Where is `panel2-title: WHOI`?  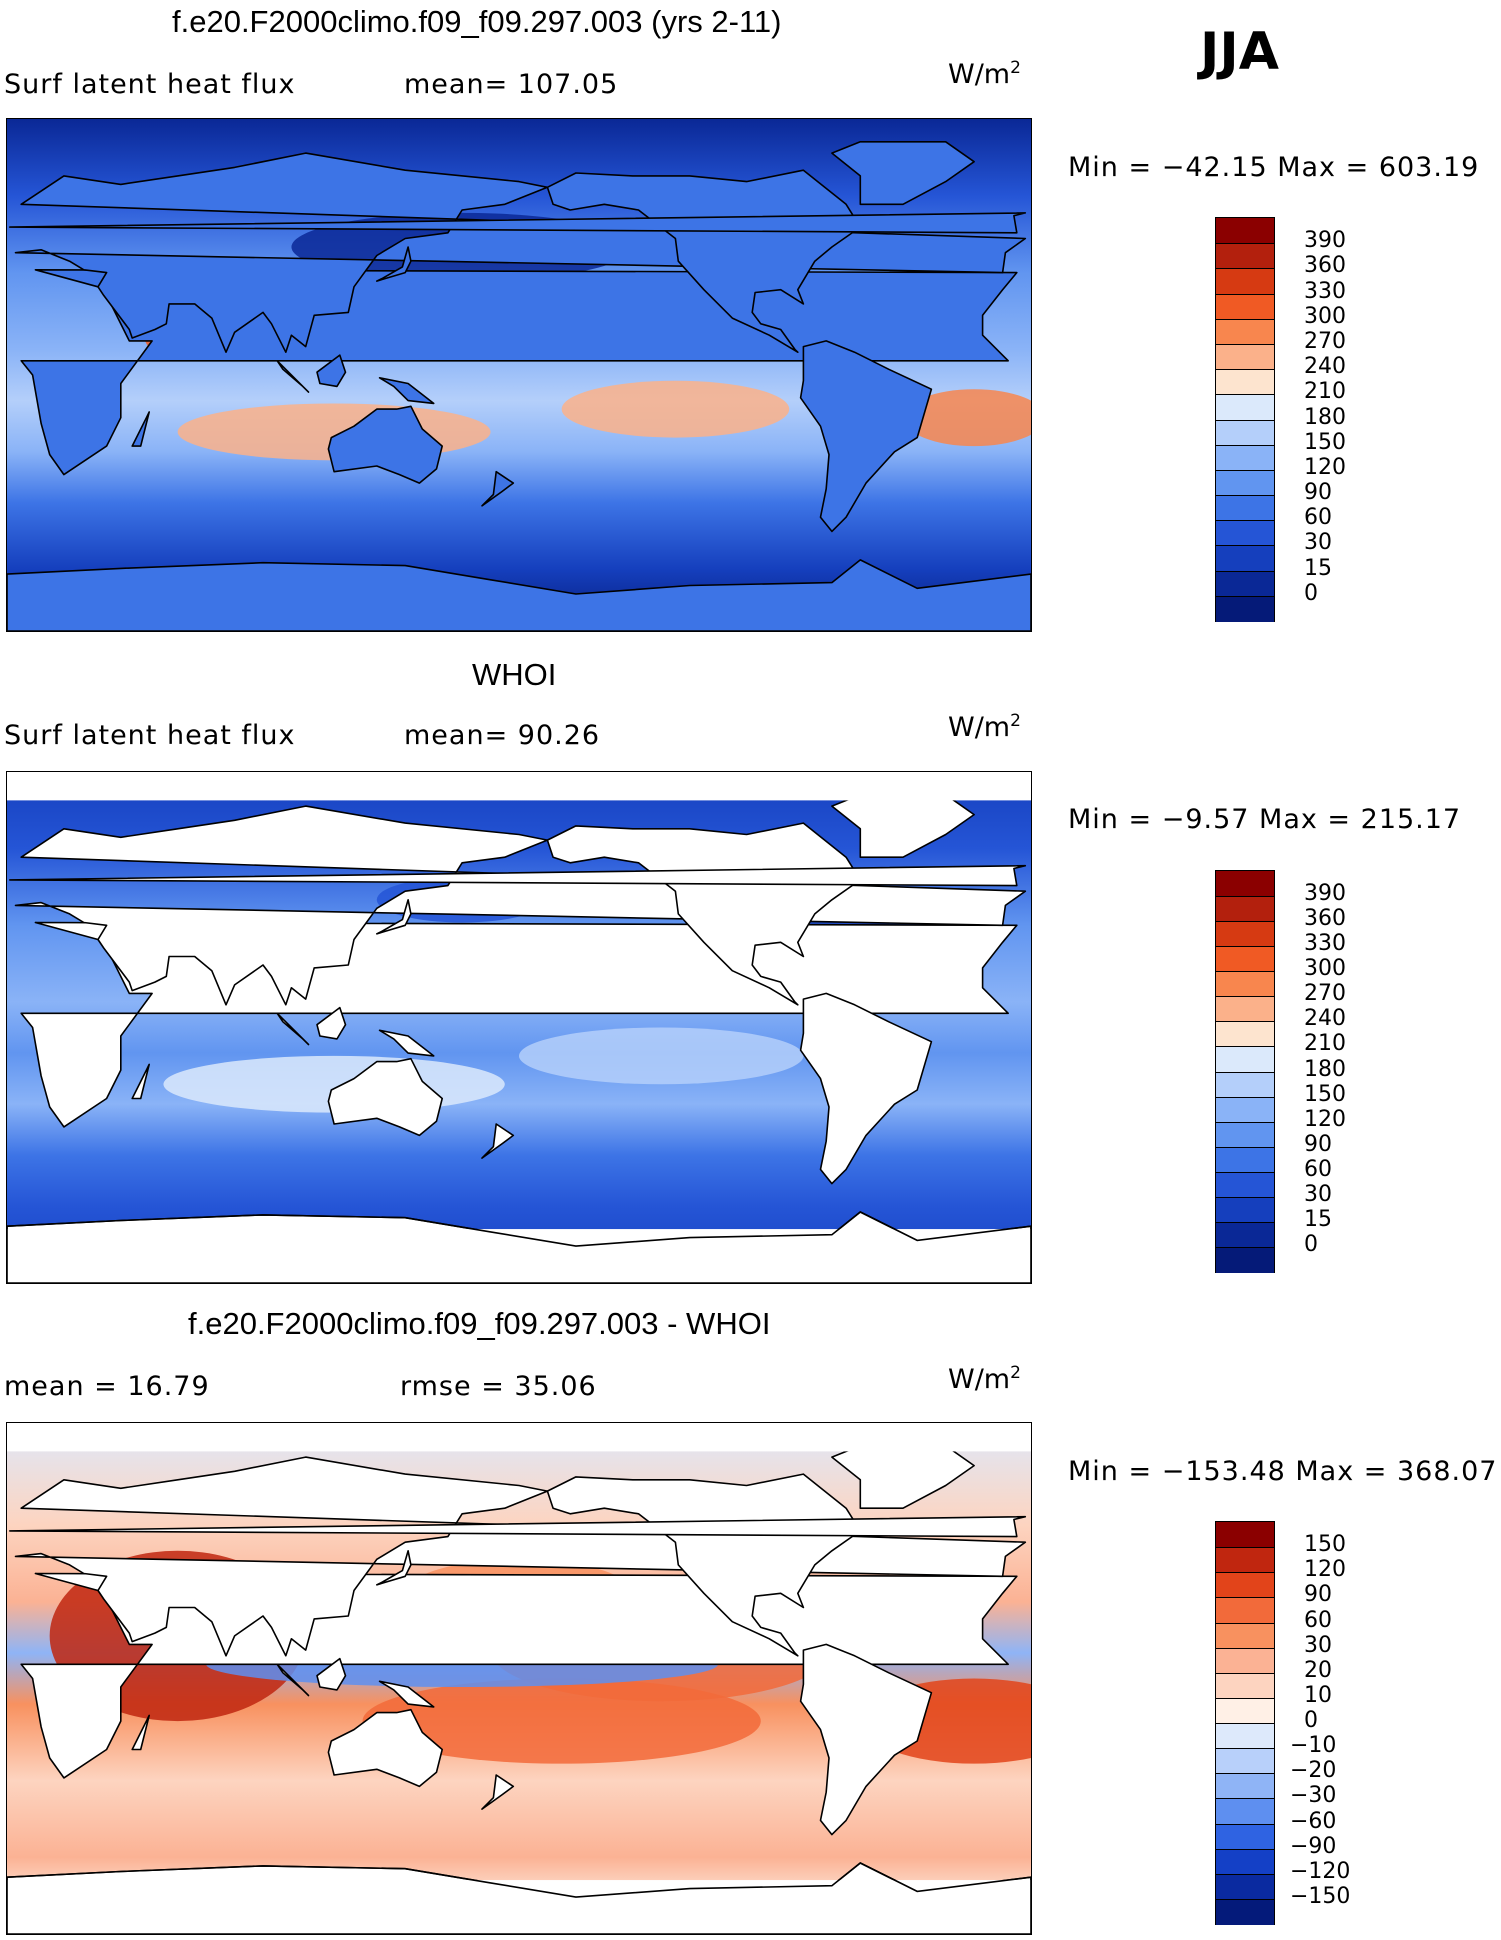
panel2-title: WHOI is located at coordinates (514, 674).